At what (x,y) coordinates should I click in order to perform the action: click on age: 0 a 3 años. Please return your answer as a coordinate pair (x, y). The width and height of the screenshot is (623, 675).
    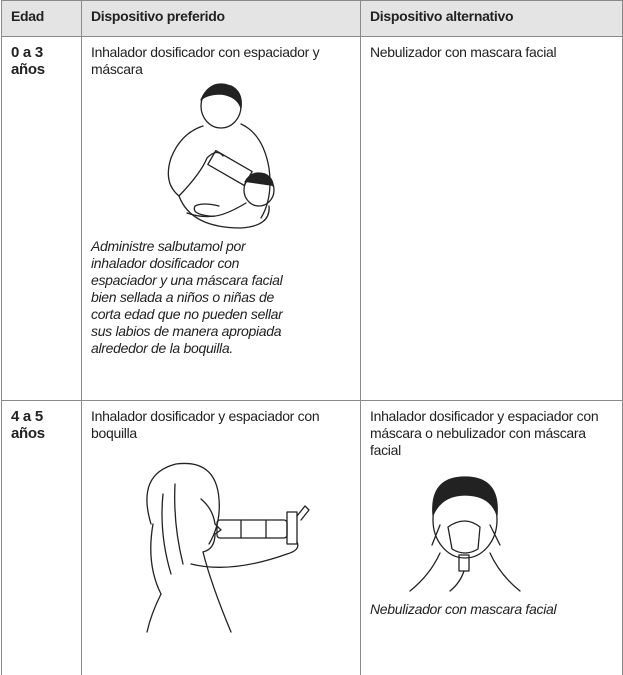
    Looking at the image, I should click on (28, 61).